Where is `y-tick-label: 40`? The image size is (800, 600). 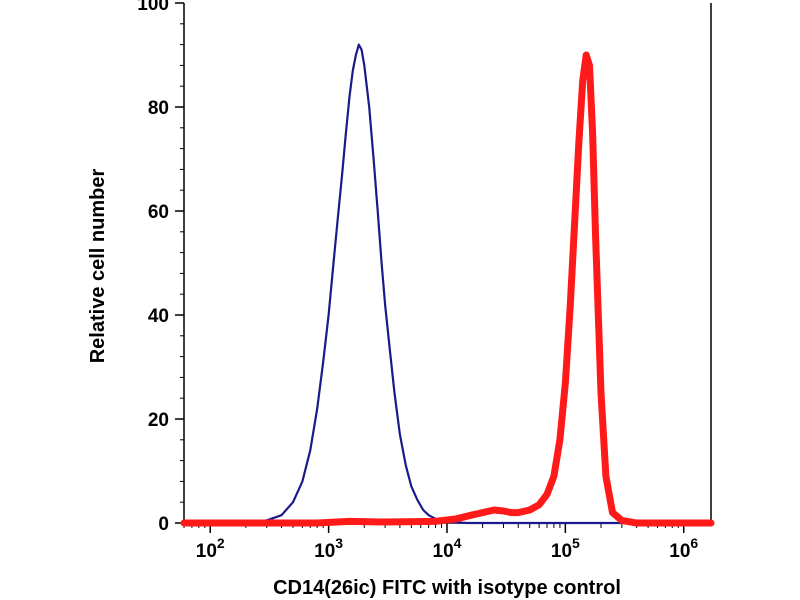
y-tick-label: 40 is located at coordinates (158, 316).